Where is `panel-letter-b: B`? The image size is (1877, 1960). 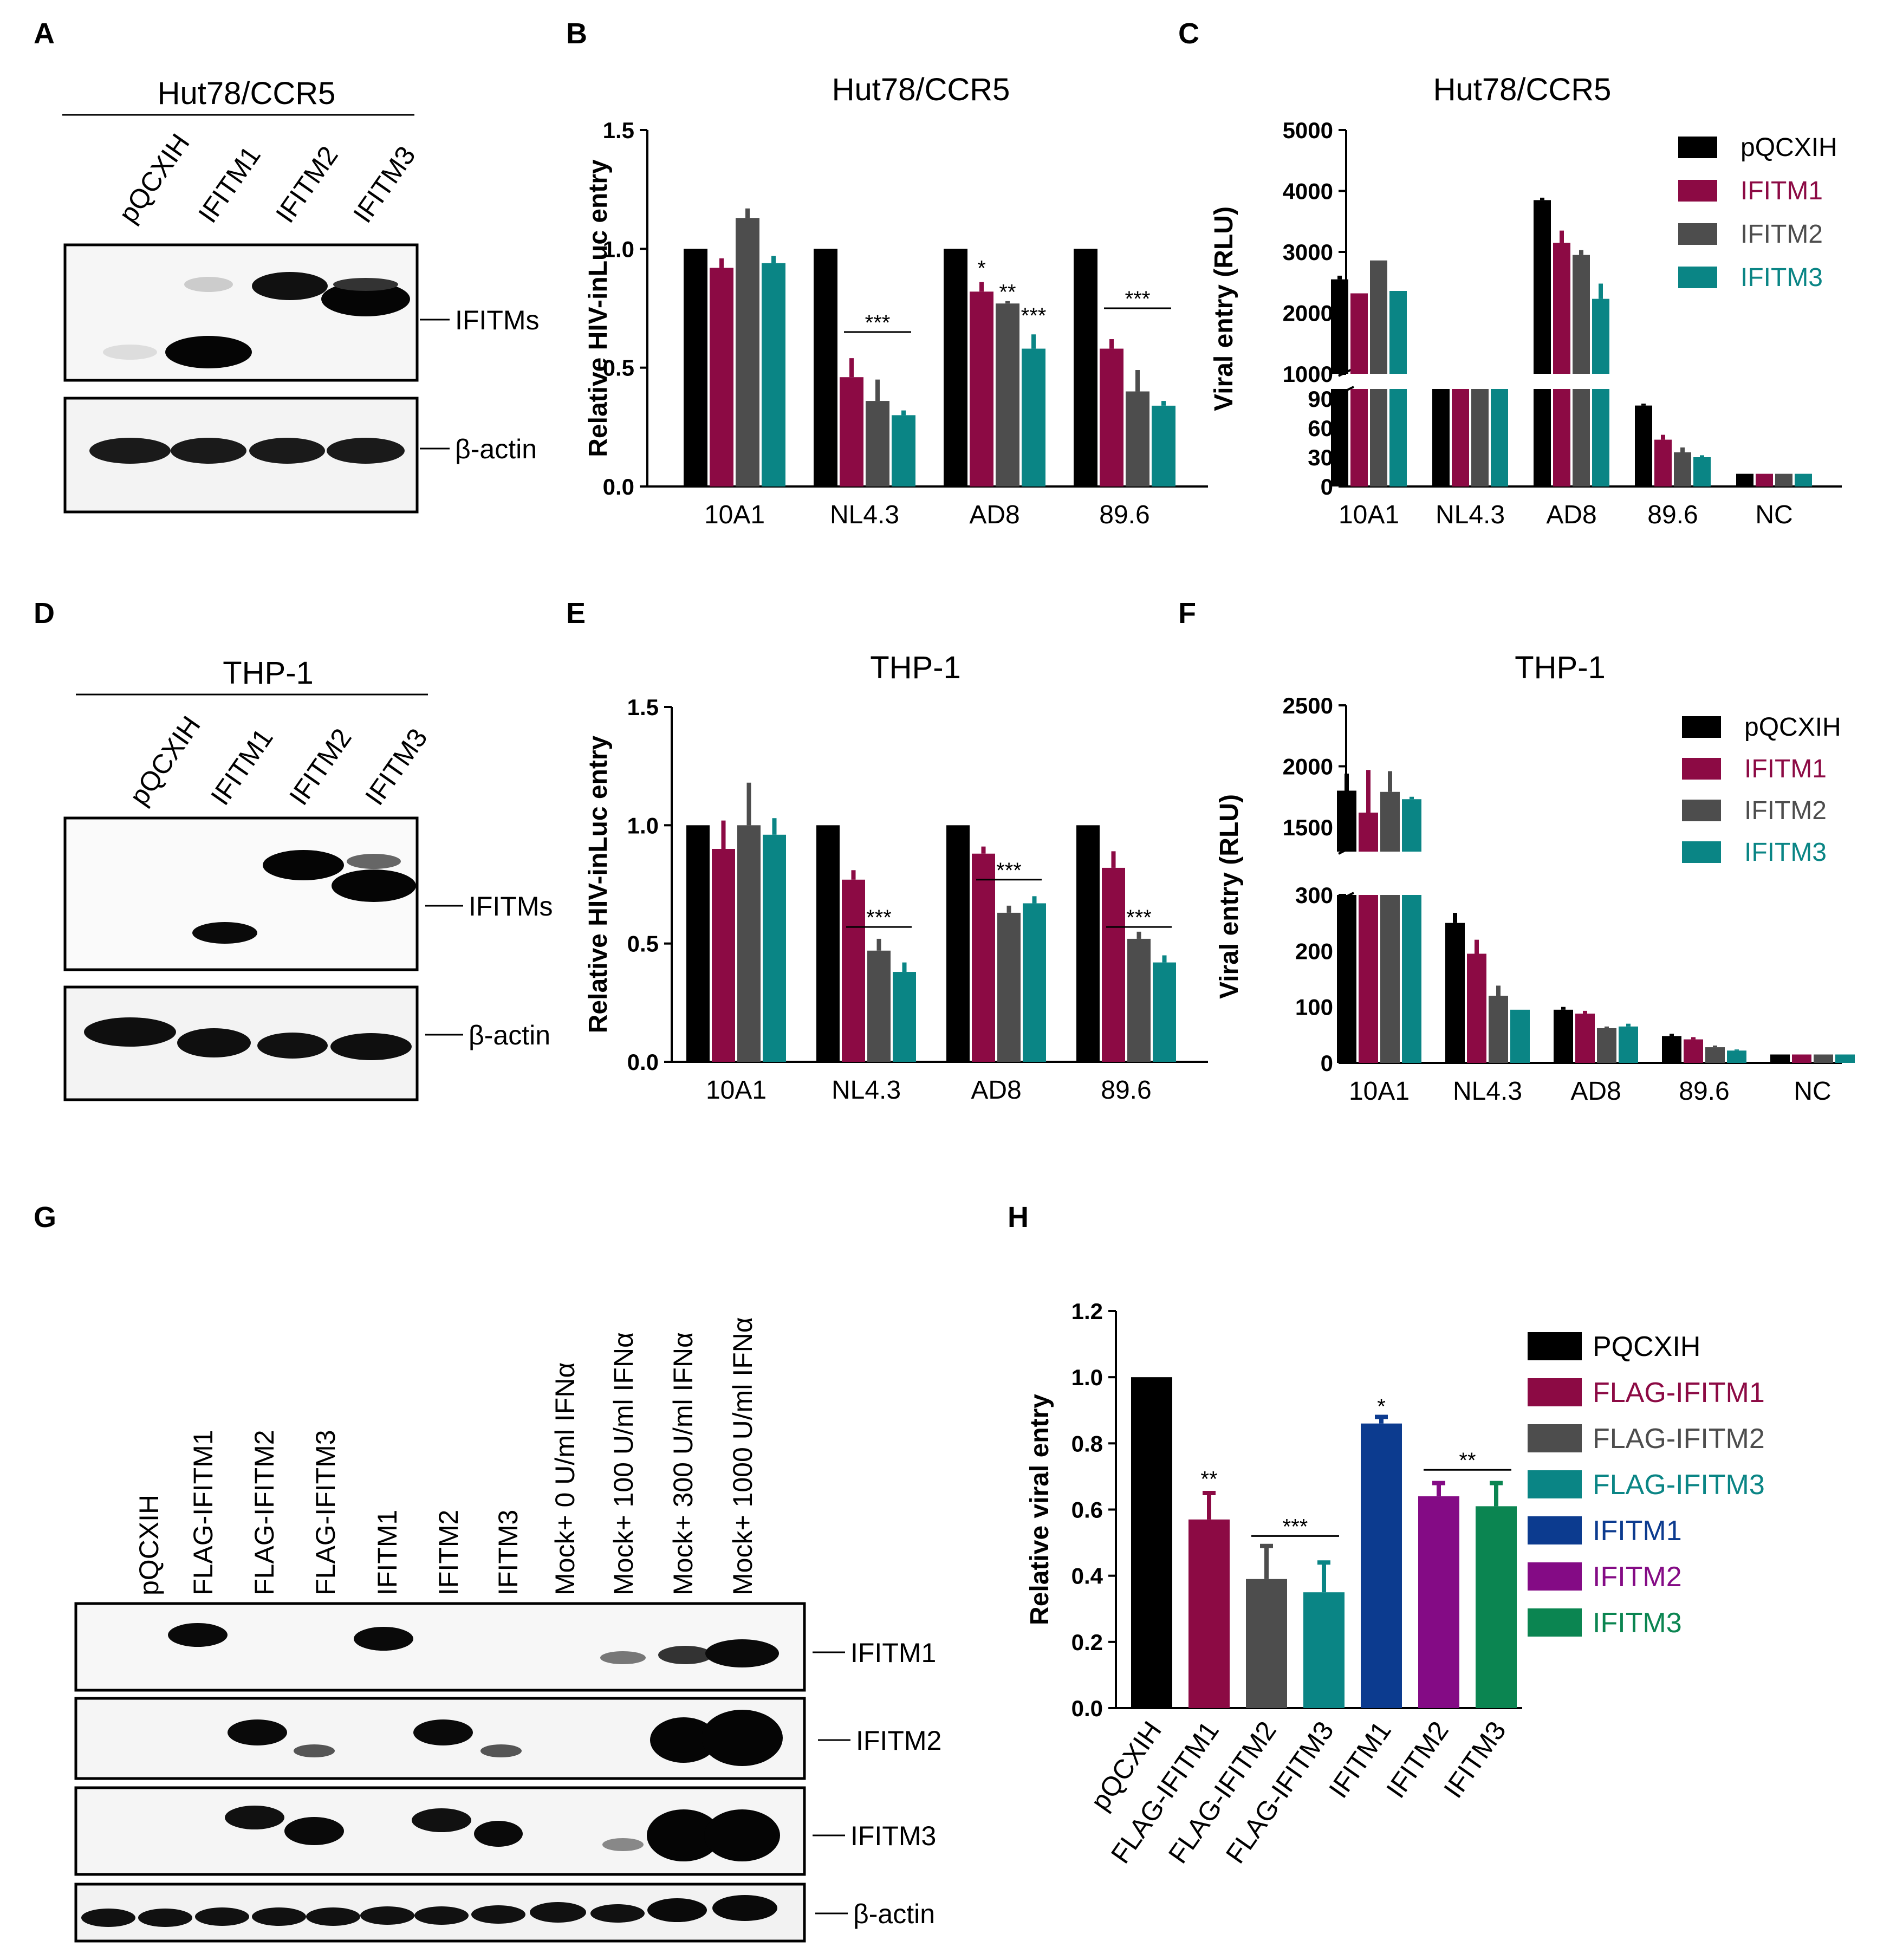
panel-letter-b: B is located at coordinates (576, 33).